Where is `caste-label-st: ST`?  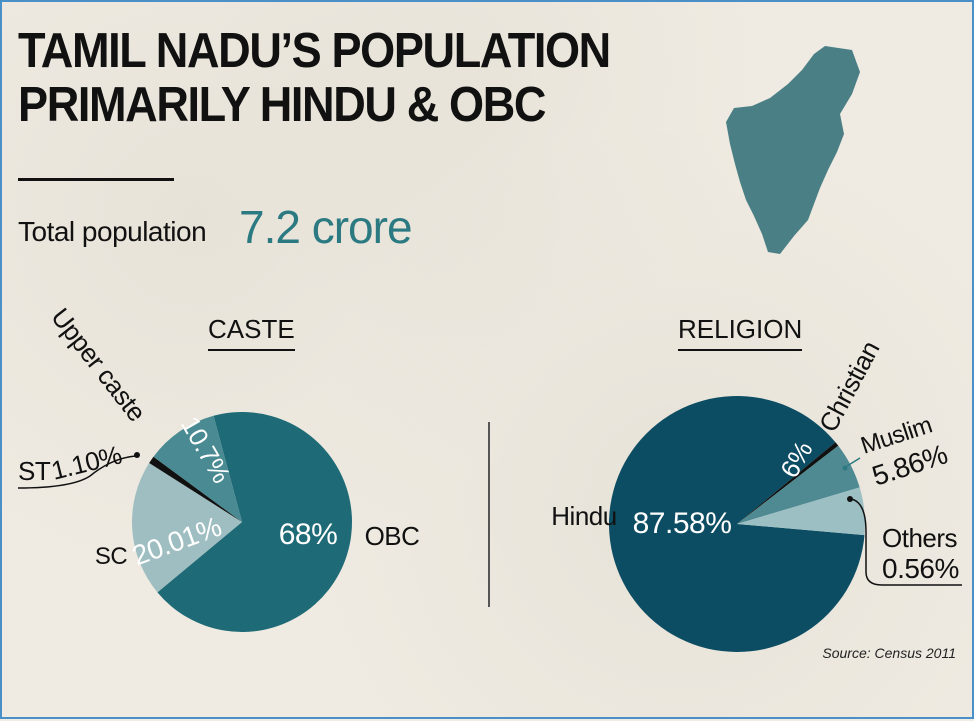
caste-label-st: ST is located at coordinates (34, 471).